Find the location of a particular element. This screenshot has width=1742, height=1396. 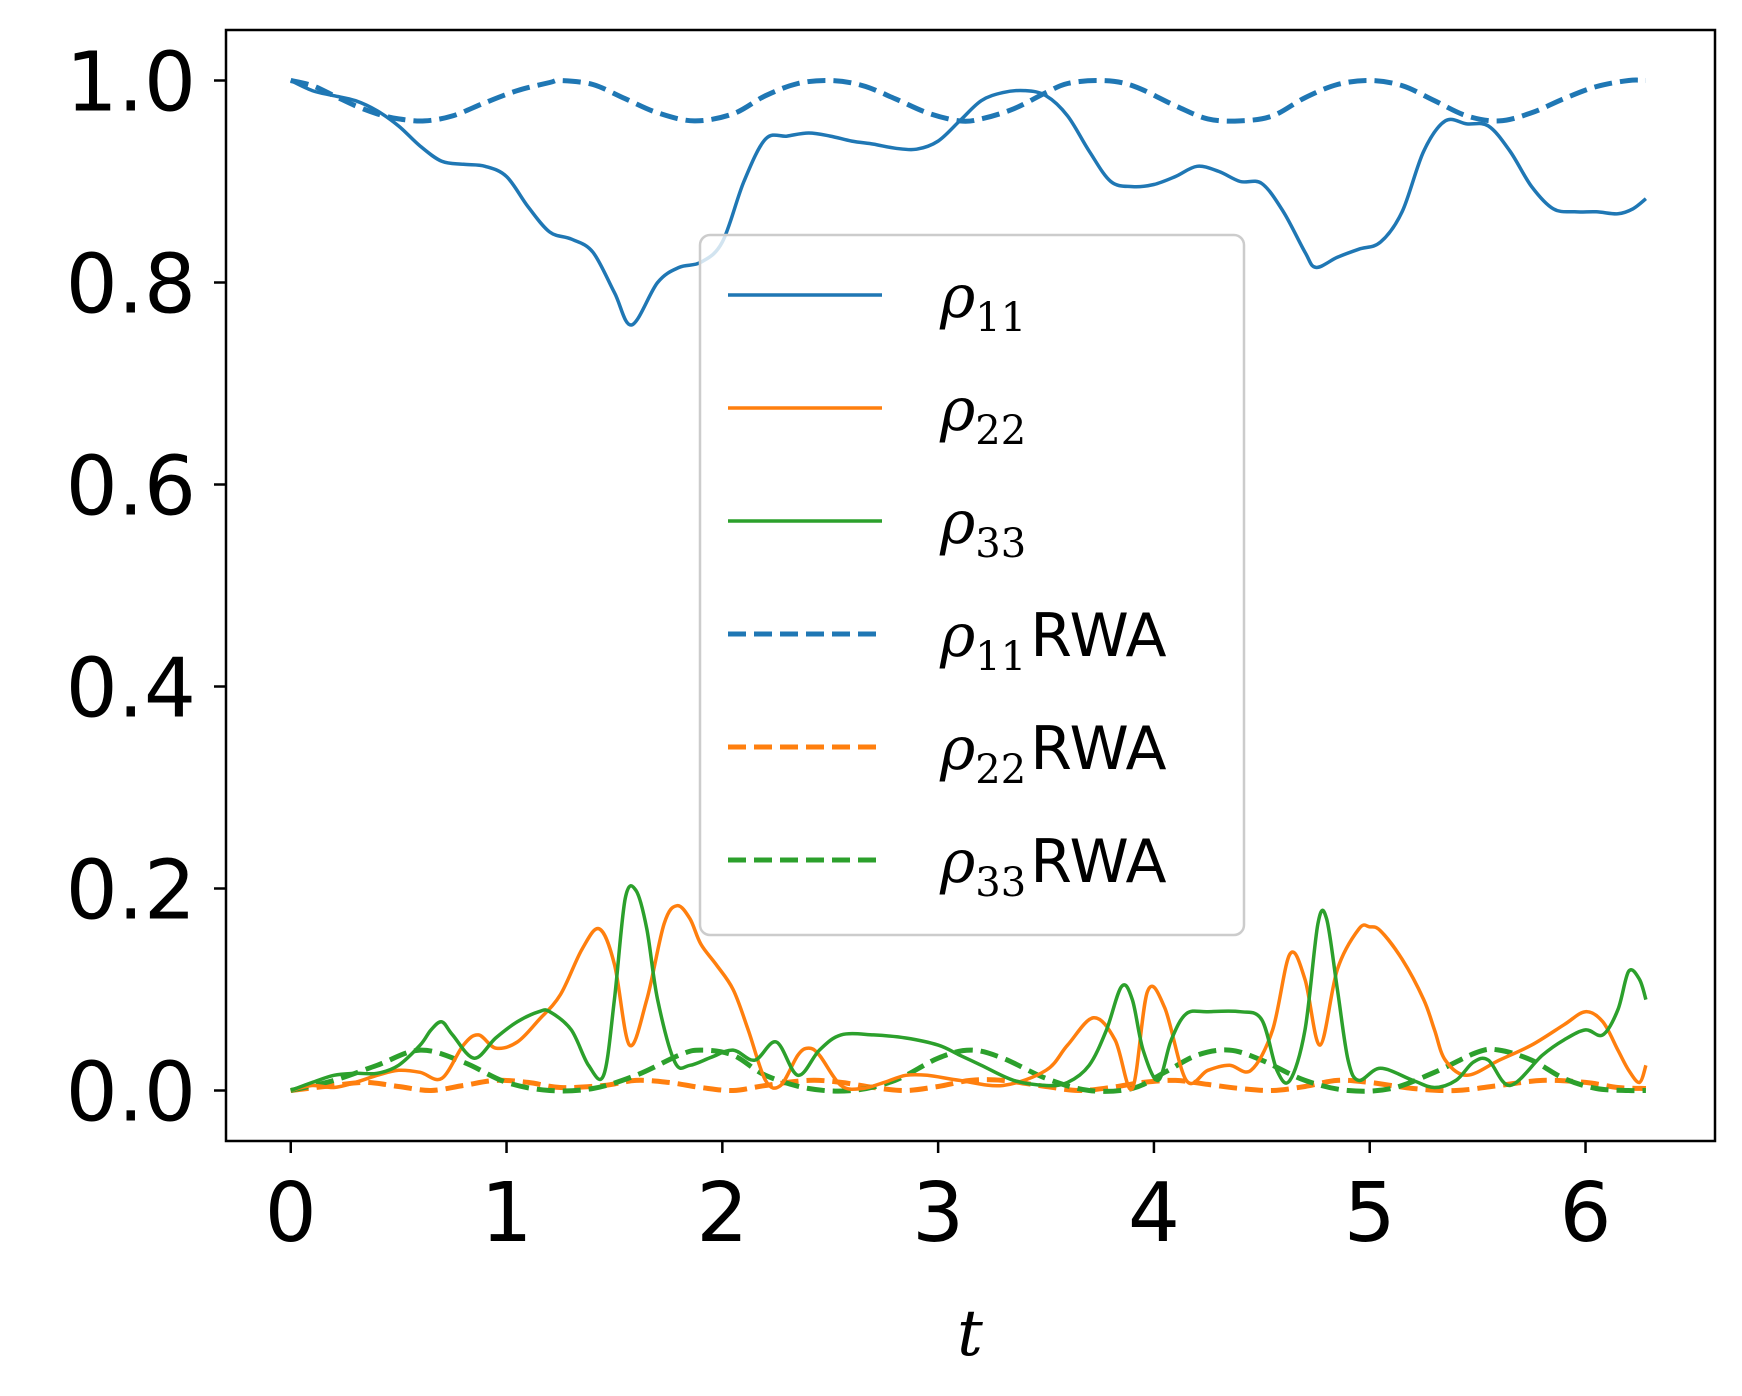

y-tick-label: 0.6 is located at coordinates (131, 487).